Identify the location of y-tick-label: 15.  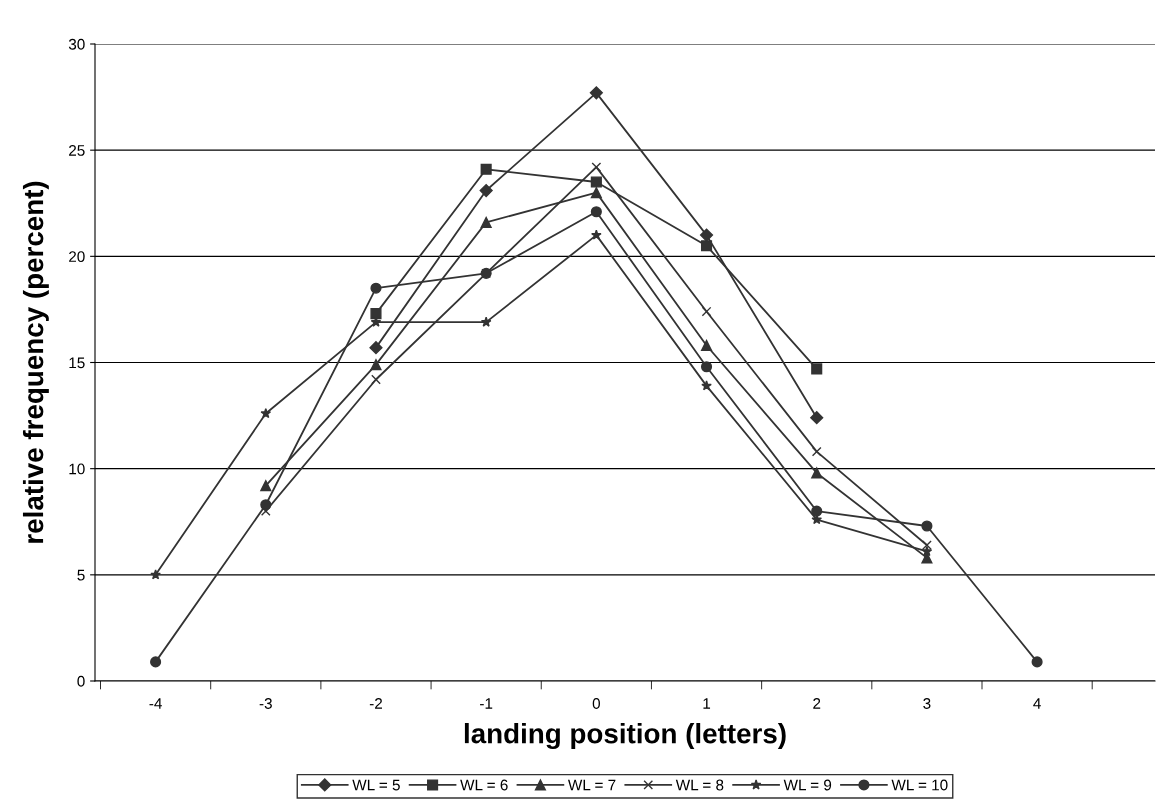
(77, 363).